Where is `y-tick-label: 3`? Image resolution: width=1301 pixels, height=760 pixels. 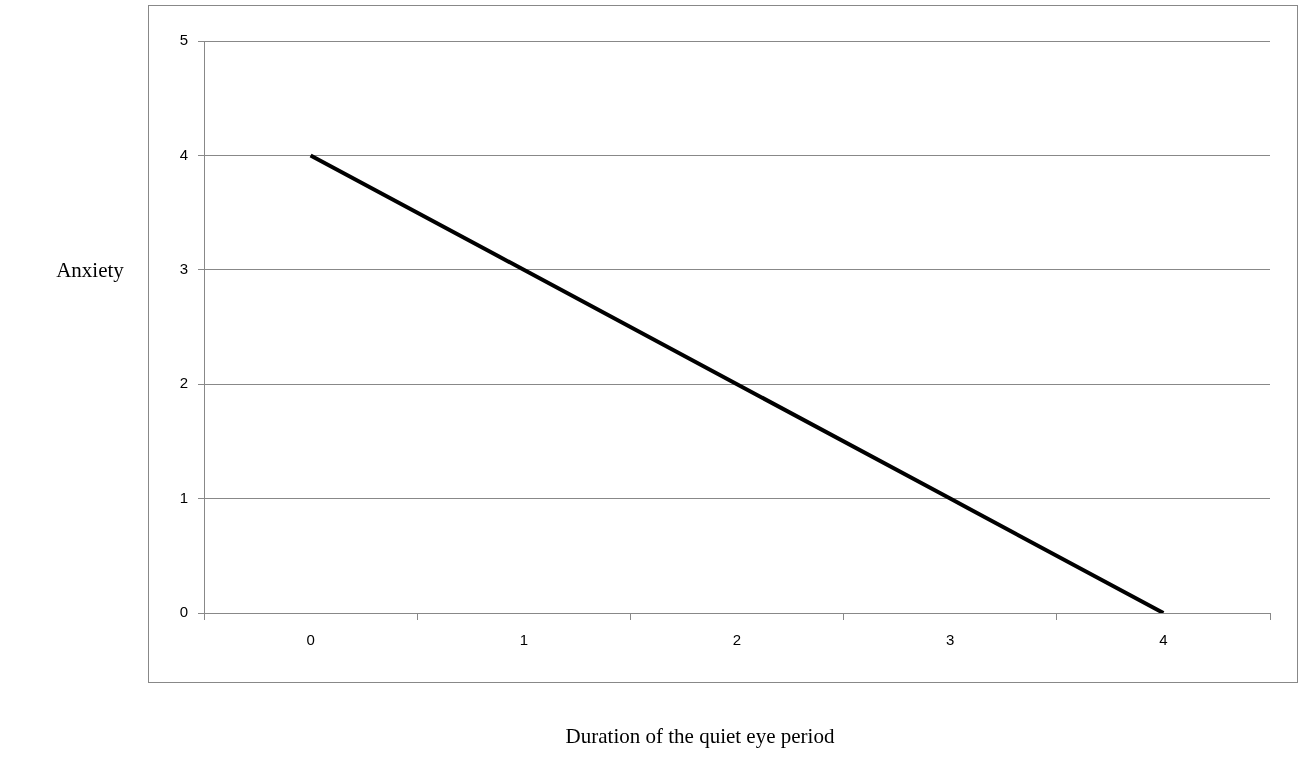
y-tick-label: 3 is located at coordinates (183, 268).